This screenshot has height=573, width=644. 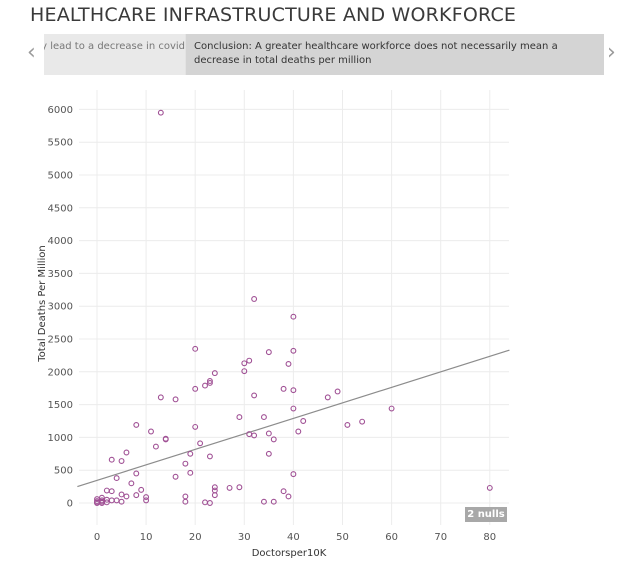 I want to click on y-tick-label: 2500, so click(x=60, y=340).